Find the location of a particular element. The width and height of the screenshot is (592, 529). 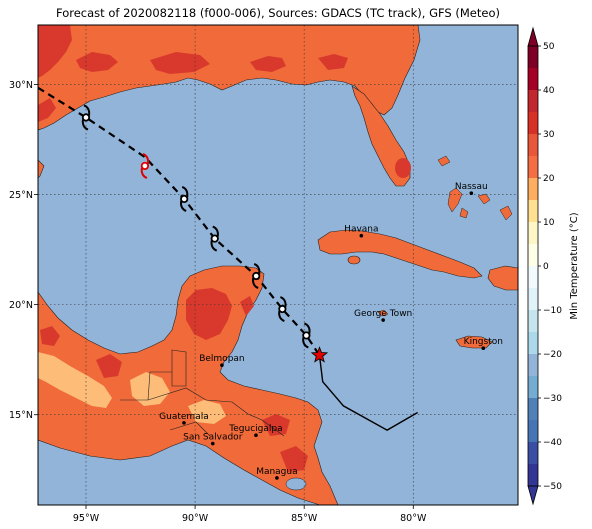

lon-tick-label: 90°W is located at coordinates (195, 518).